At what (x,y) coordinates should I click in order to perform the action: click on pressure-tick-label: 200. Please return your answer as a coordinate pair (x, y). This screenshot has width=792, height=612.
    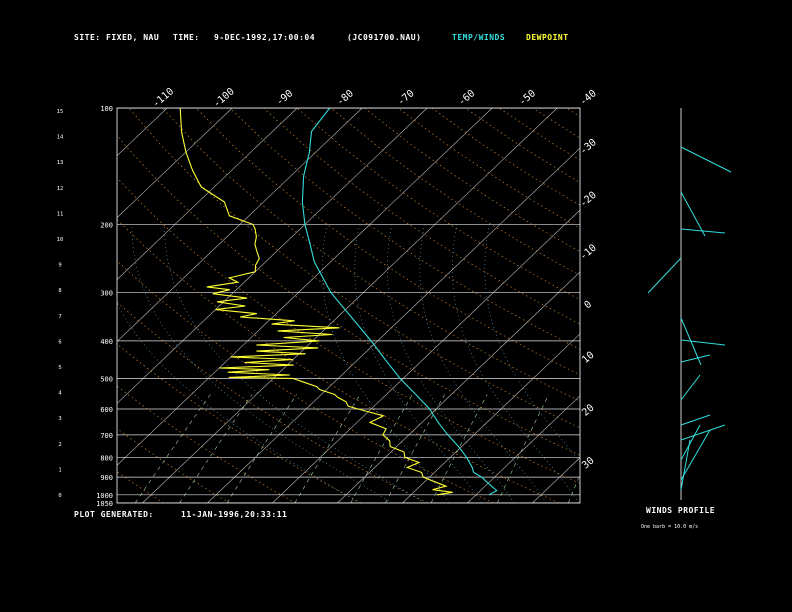
    Looking at the image, I should click on (106, 225).